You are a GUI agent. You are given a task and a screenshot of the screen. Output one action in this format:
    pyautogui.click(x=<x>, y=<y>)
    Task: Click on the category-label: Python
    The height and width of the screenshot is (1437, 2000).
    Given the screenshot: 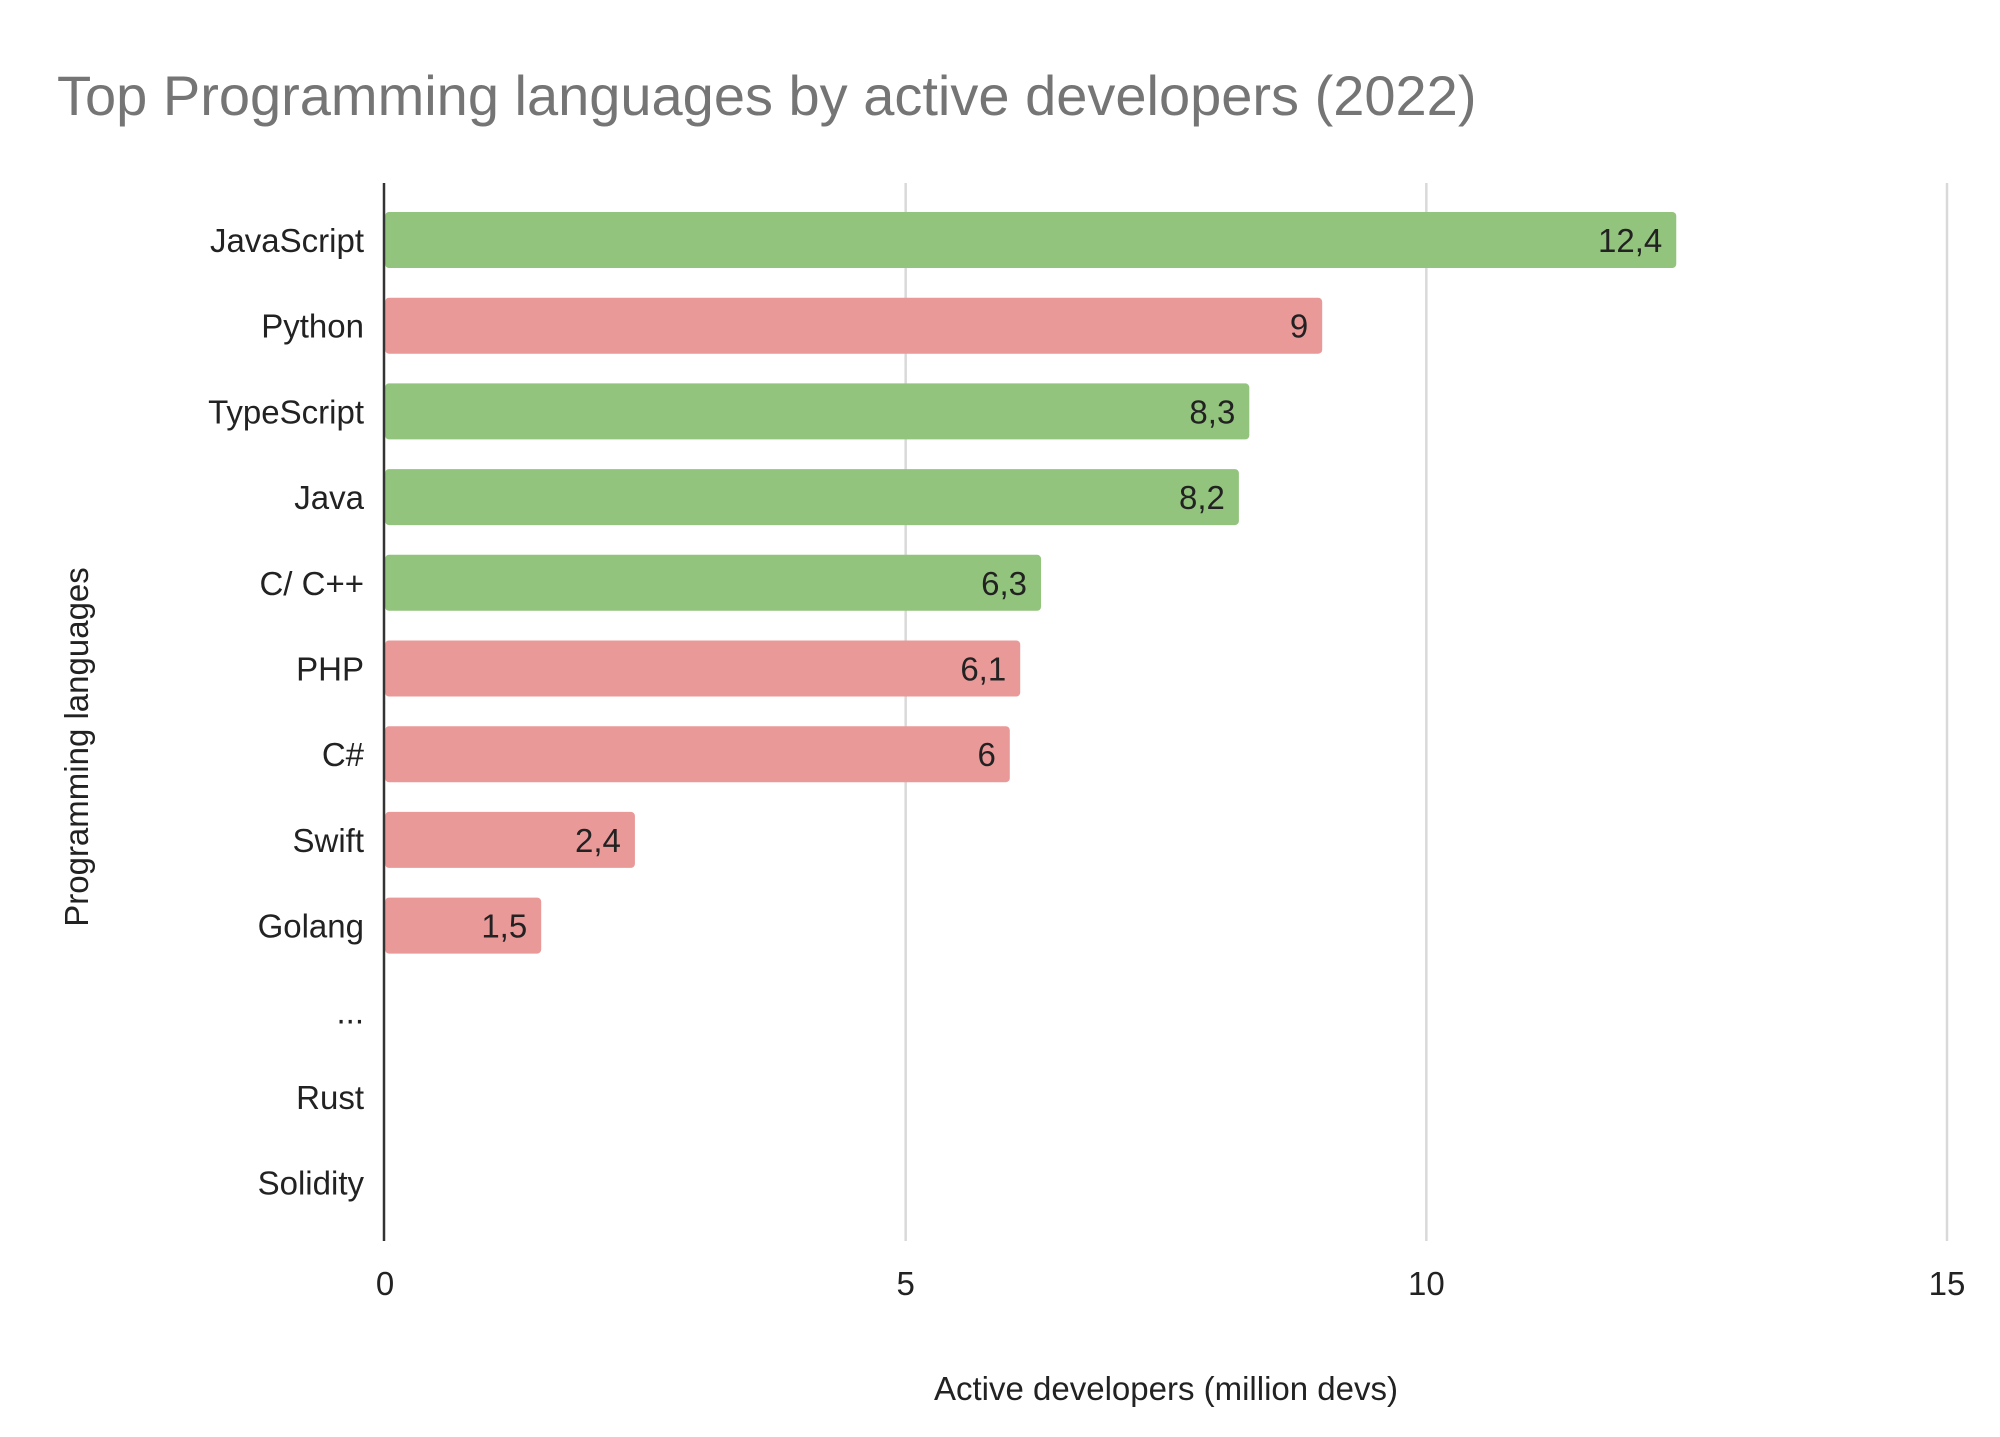 What is the action you would take?
    pyautogui.click(x=312, y=326)
    